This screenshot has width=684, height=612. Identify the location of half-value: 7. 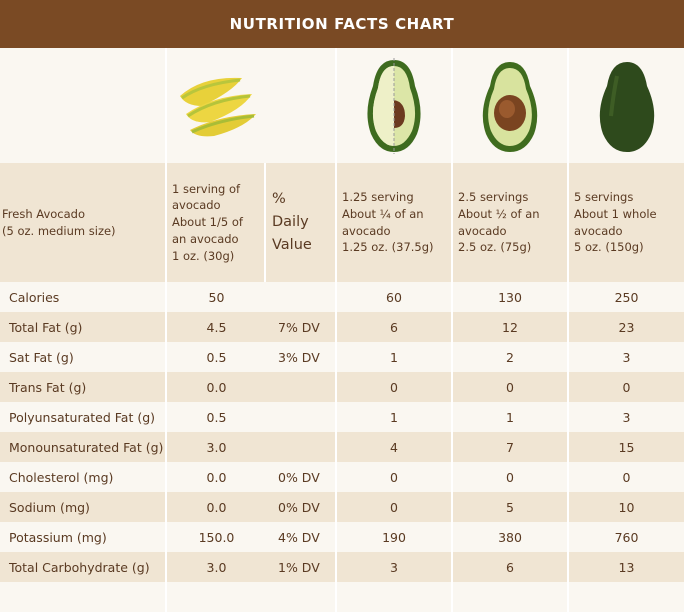
(511, 447).